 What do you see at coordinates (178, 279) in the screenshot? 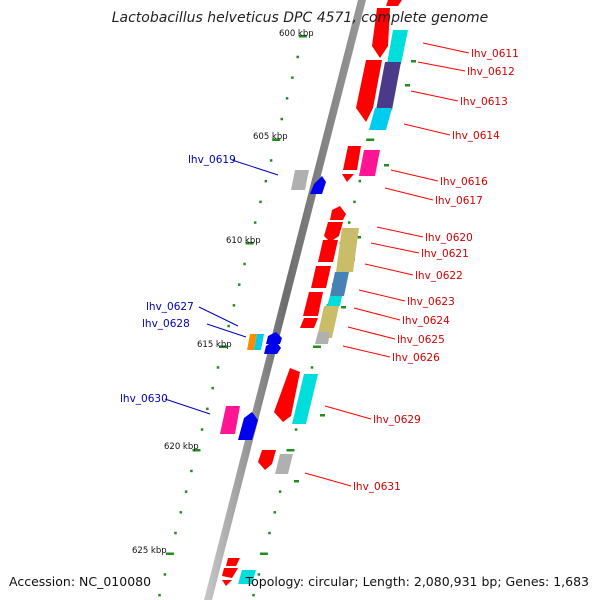
I see `gene-labels-left: lhv_0619 lhv_0627 lhv_0628 lhv_0630` at bounding box center [178, 279].